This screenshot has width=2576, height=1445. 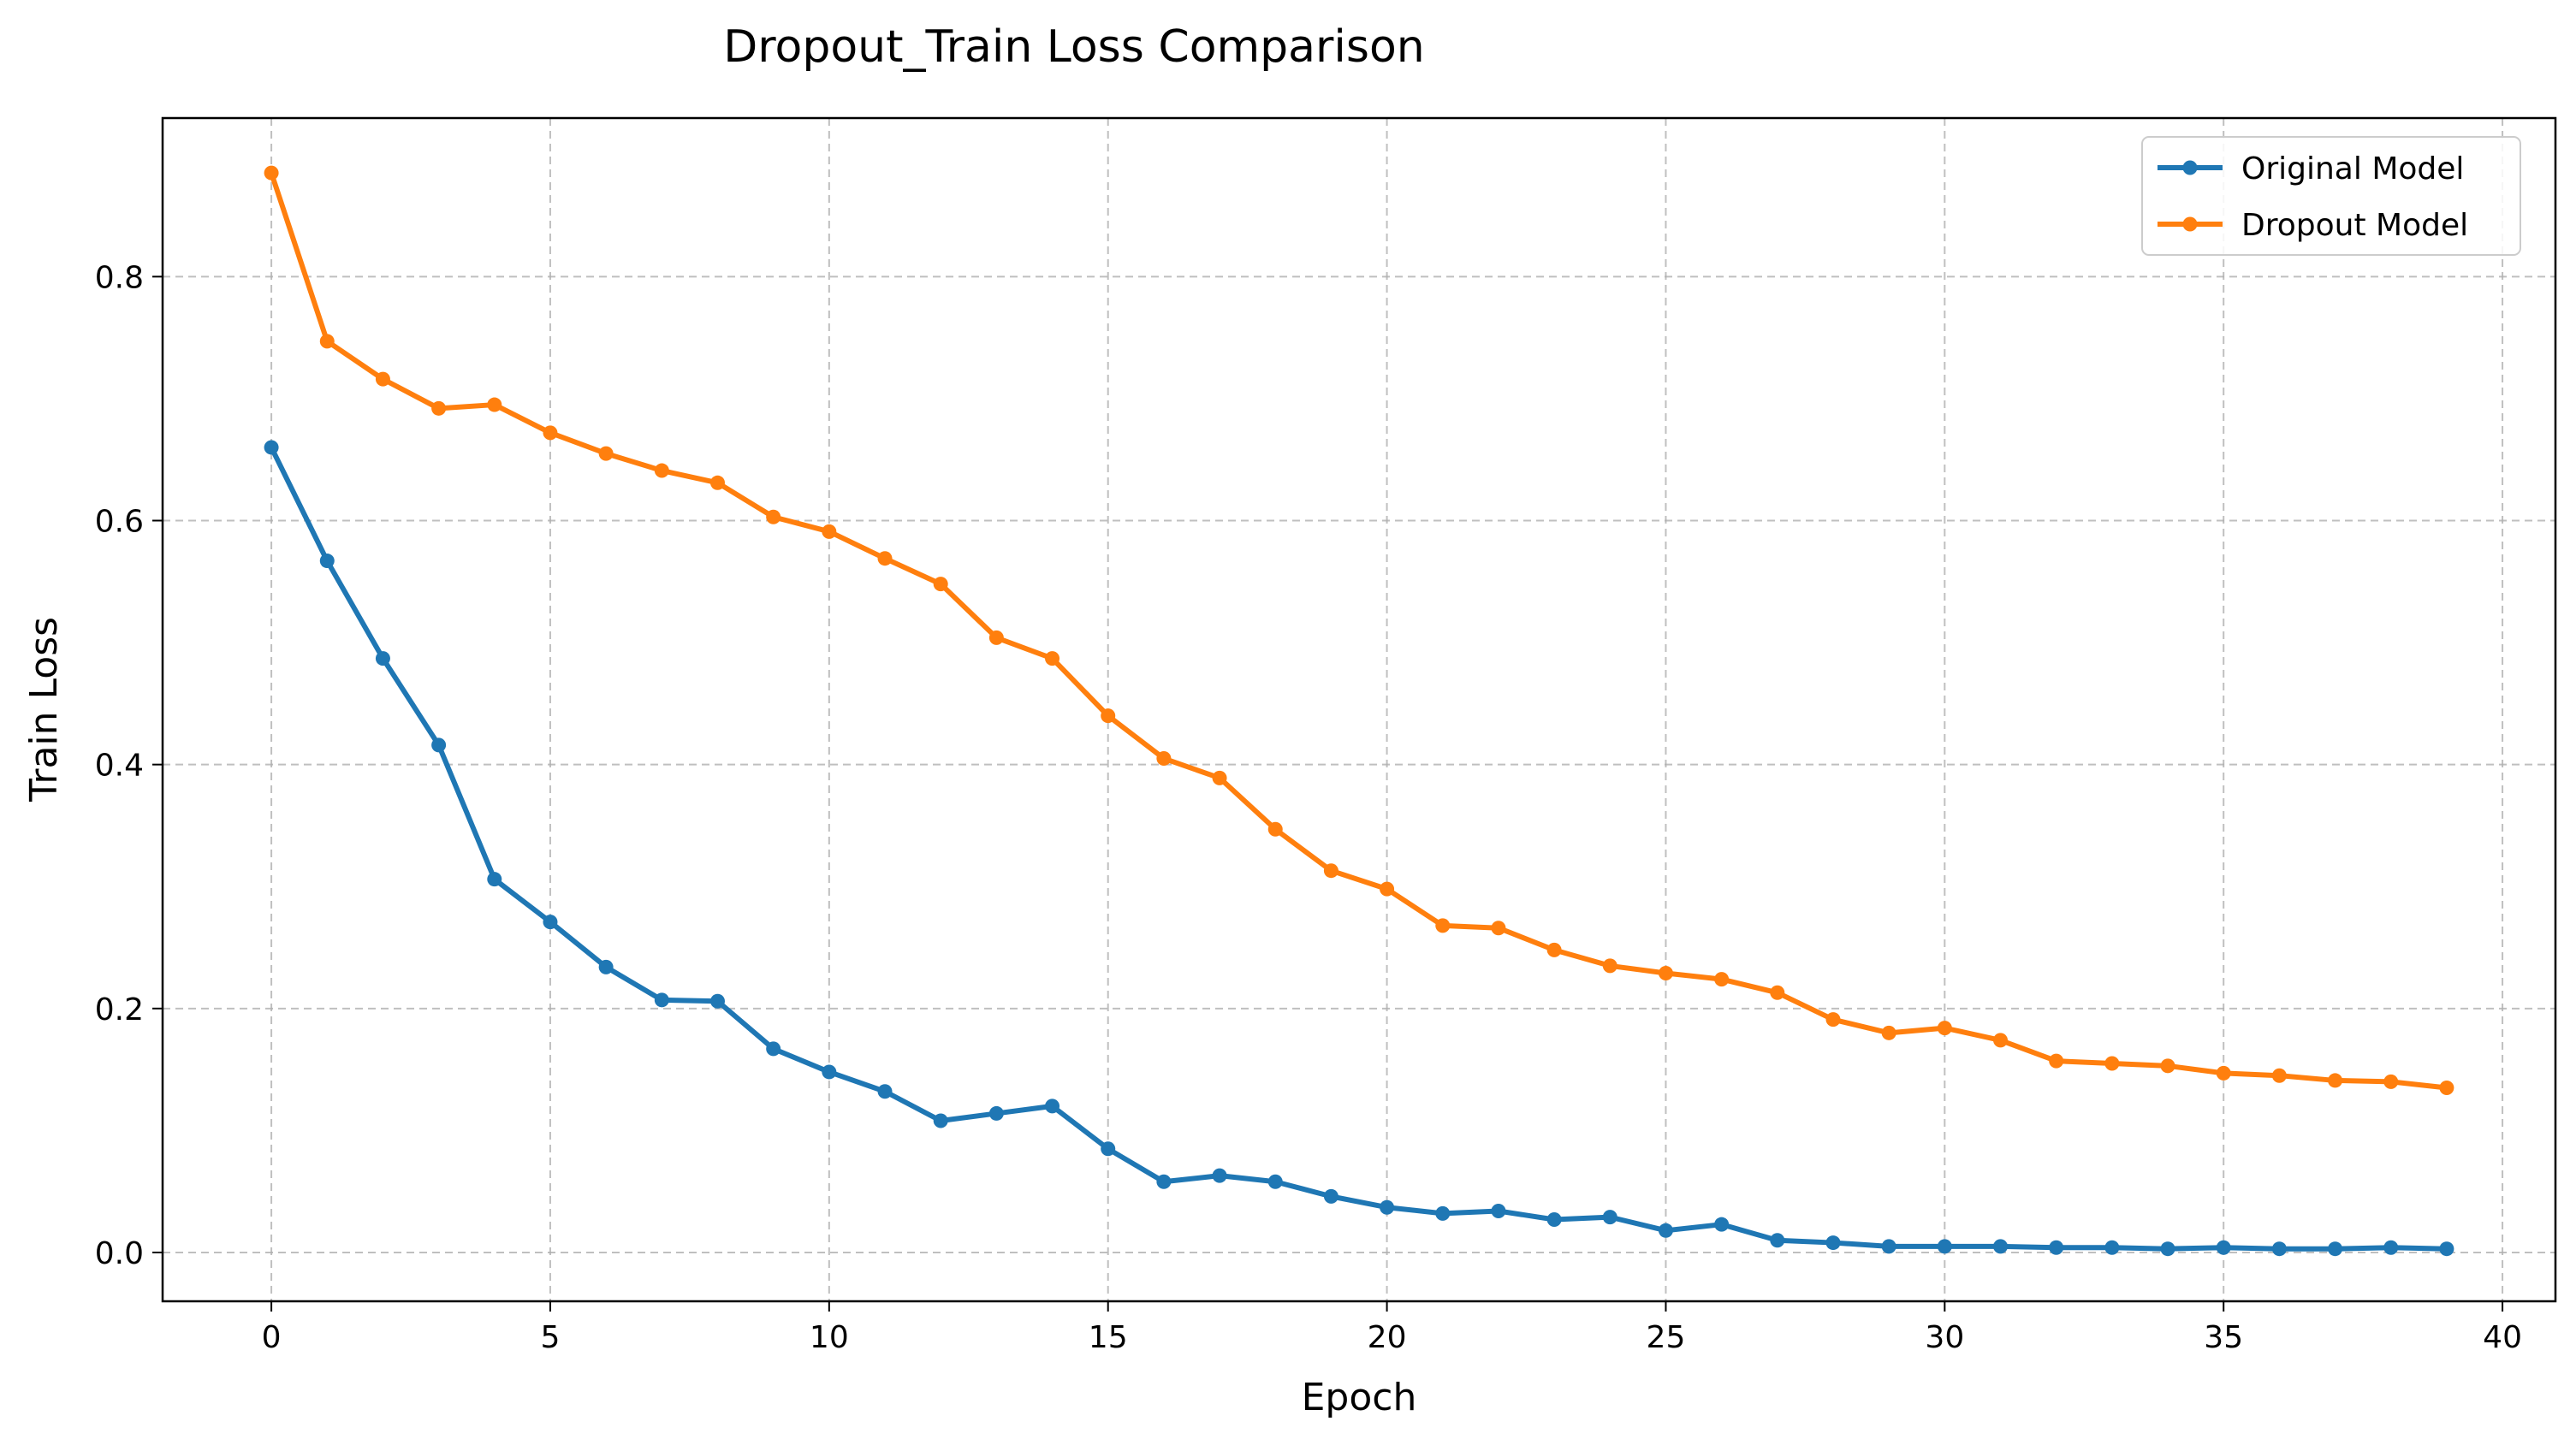 I want to click on x-tick-label: 10, so click(x=829, y=1337).